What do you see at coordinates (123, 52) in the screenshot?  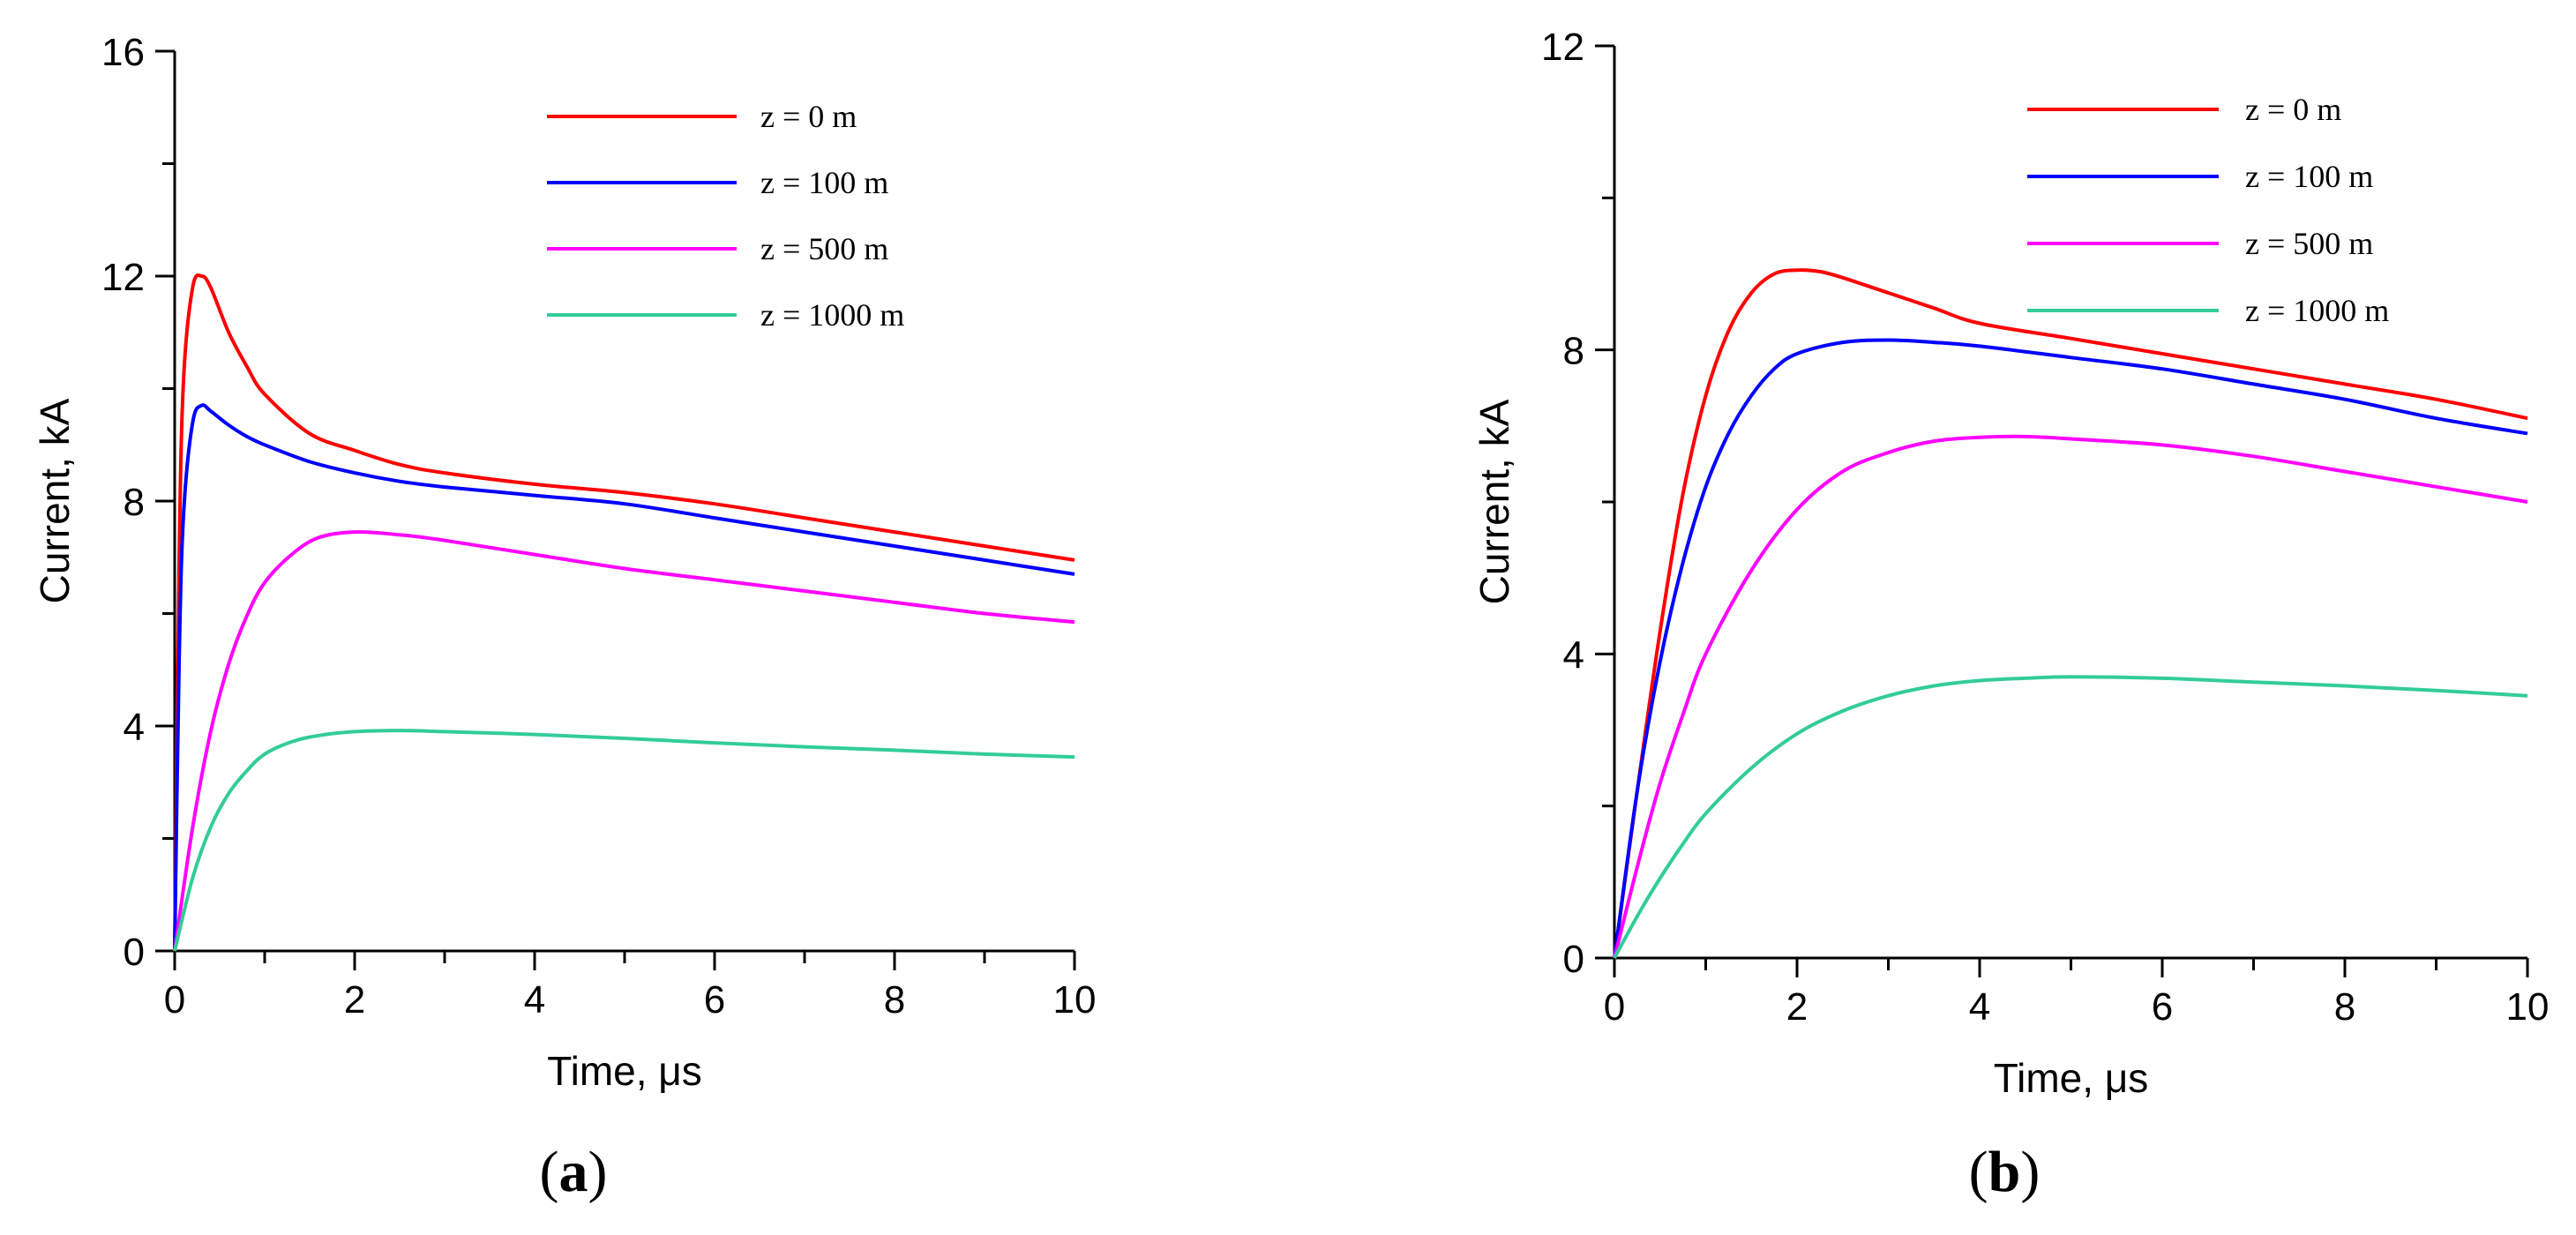 I see `y-tick-label: 16` at bounding box center [123, 52].